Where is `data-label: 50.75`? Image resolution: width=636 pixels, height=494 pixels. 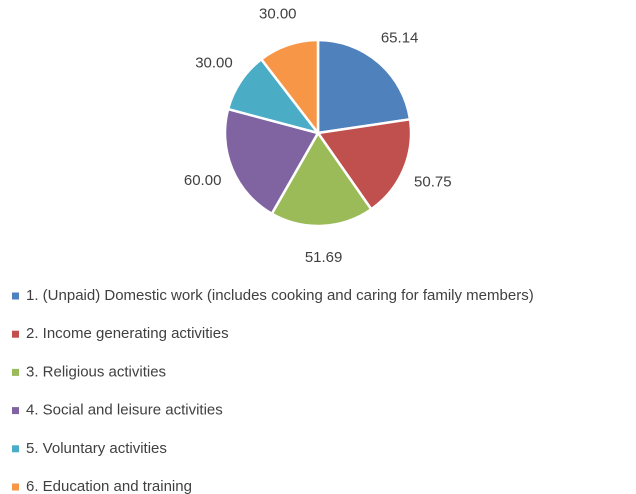 data-label: 50.75 is located at coordinates (433, 181).